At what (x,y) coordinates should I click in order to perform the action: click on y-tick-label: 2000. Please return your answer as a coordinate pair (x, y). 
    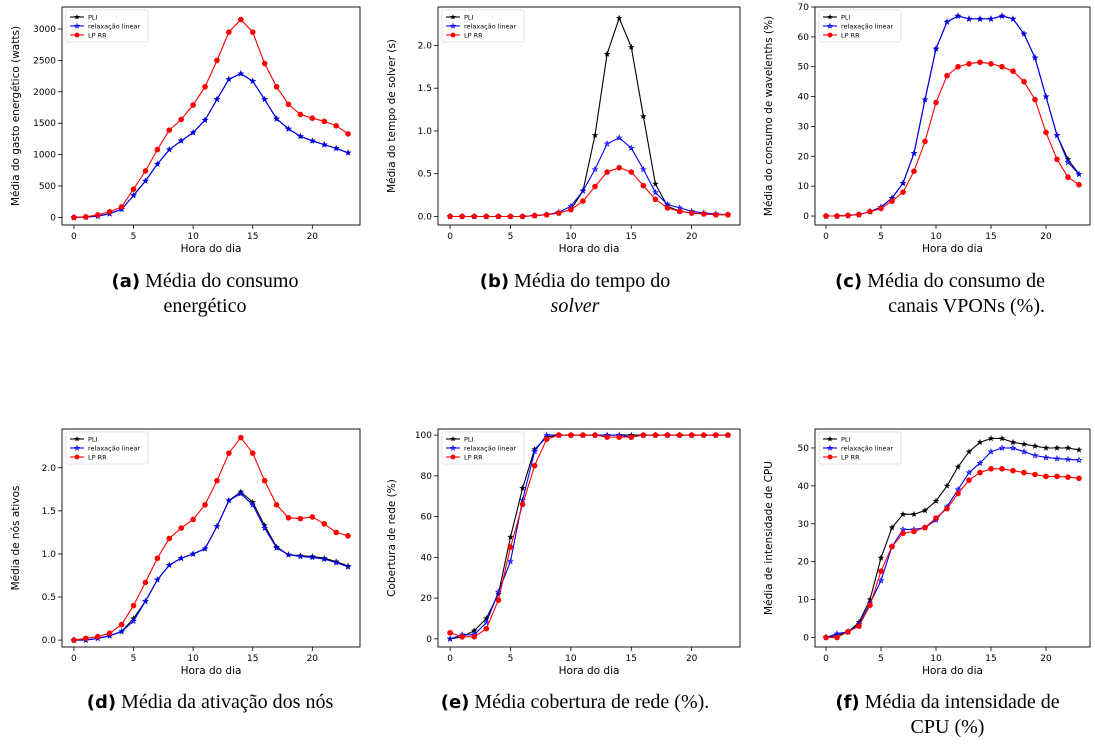
    Looking at the image, I should click on (44, 93).